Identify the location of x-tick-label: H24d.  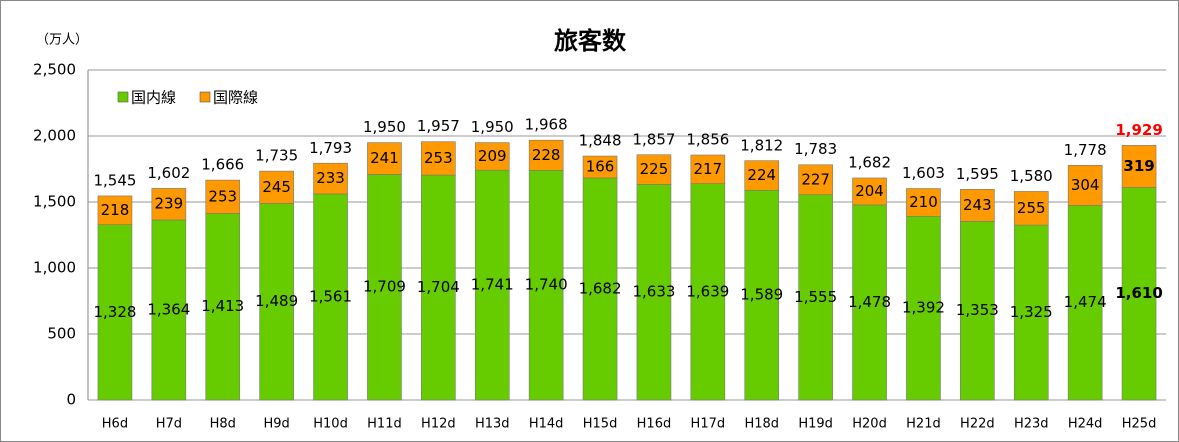
(1085, 424).